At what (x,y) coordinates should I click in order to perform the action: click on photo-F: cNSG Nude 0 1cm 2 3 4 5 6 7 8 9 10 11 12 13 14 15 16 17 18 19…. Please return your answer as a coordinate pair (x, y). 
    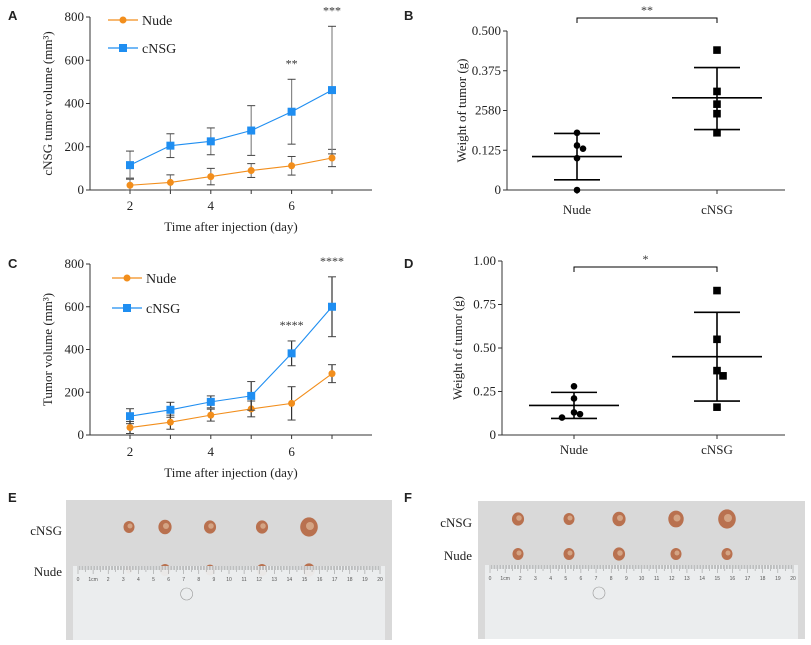
    Looking at the image, I should click on (622, 570).